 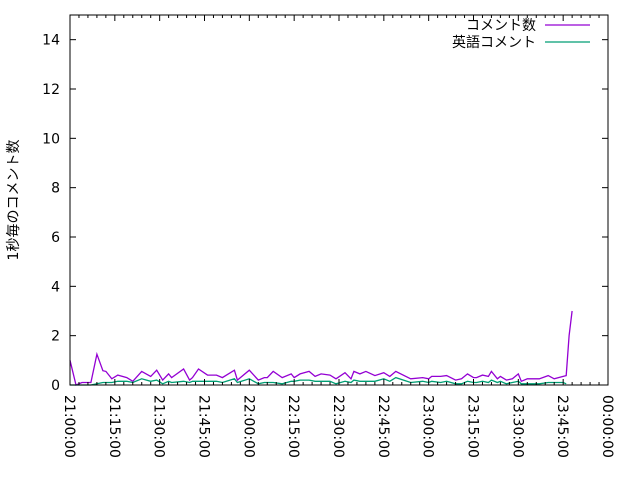 I want to click on x-tick-label: 21:30:00, so click(x=159, y=426).